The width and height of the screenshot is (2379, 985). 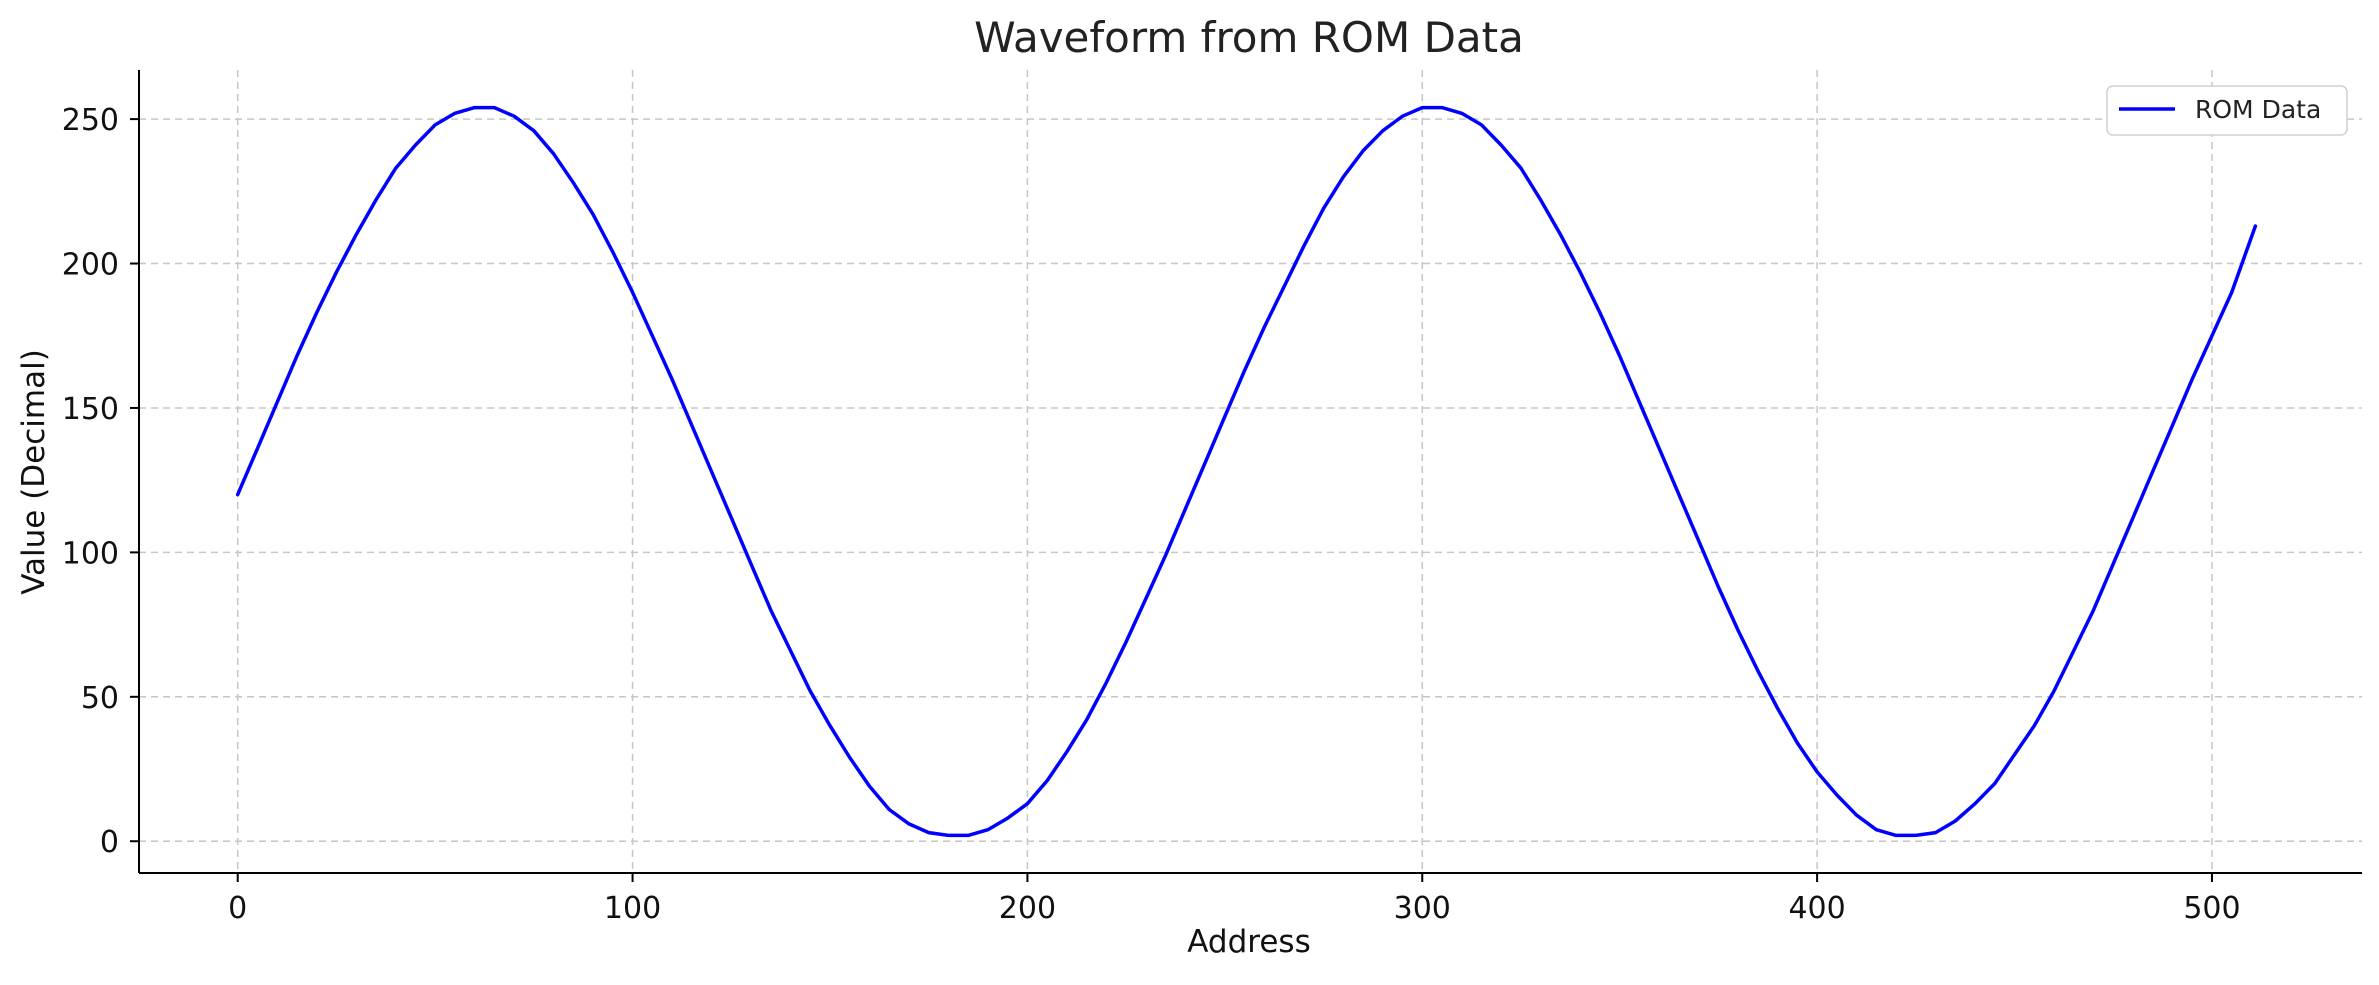 What do you see at coordinates (90, 120) in the screenshot?
I see `y-tick-label: 250` at bounding box center [90, 120].